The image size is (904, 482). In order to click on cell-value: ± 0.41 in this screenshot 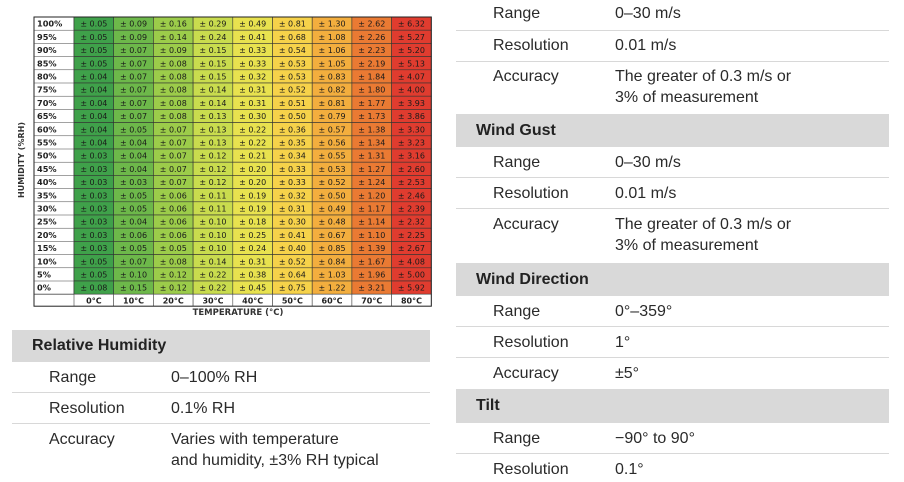, I will do `click(292, 235)`.